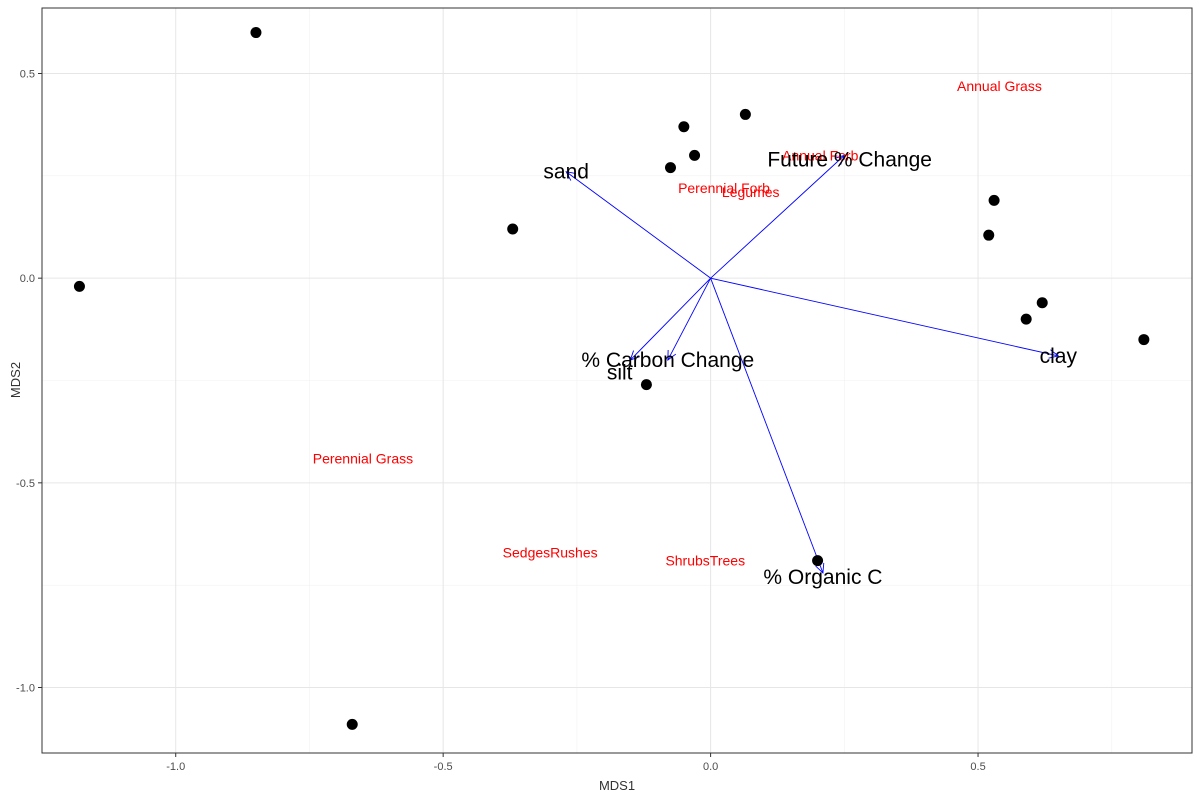  Describe the element at coordinates (15, 380) in the screenshot. I see `y-axis-title: MDS2` at that location.